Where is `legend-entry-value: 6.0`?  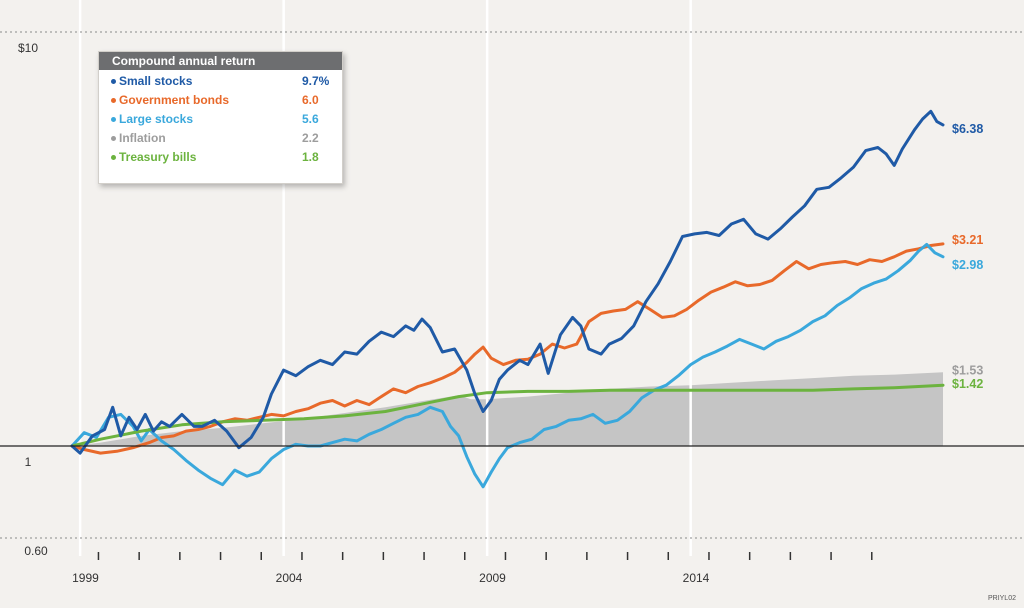 legend-entry-value: 6.0 is located at coordinates (310, 100).